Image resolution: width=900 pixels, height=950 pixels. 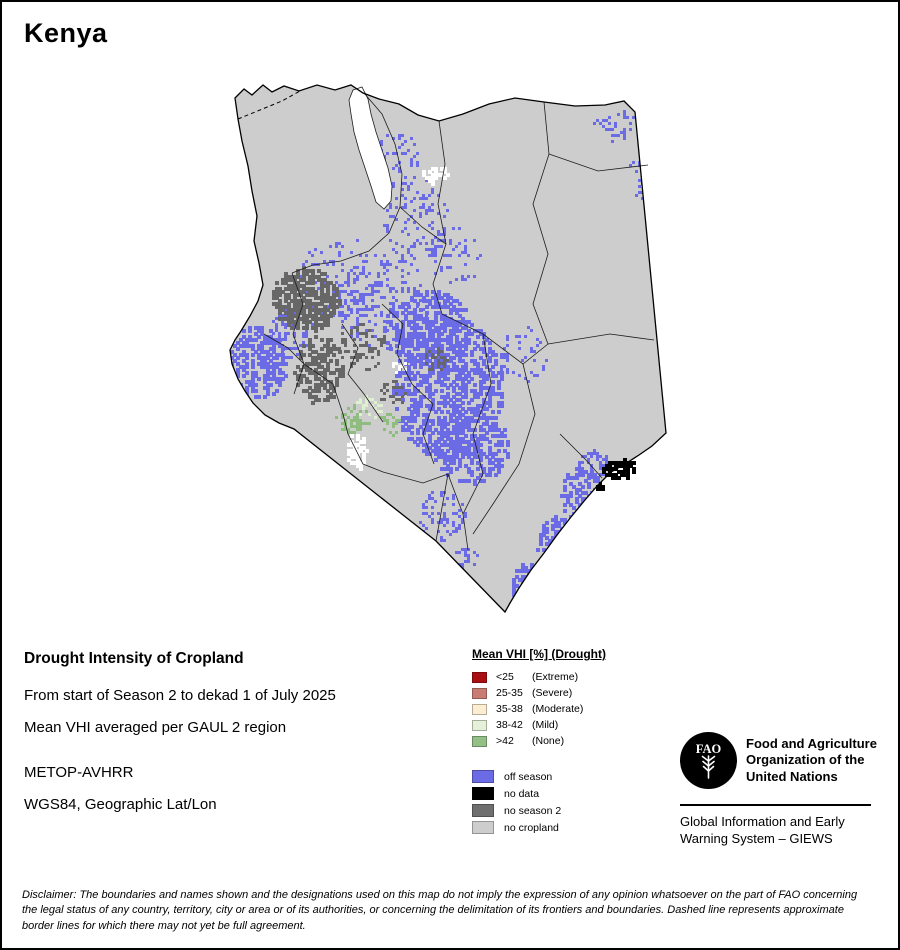 What do you see at coordinates (509, 693) in the screenshot?
I see `legend-range: 25-35` at bounding box center [509, 693].